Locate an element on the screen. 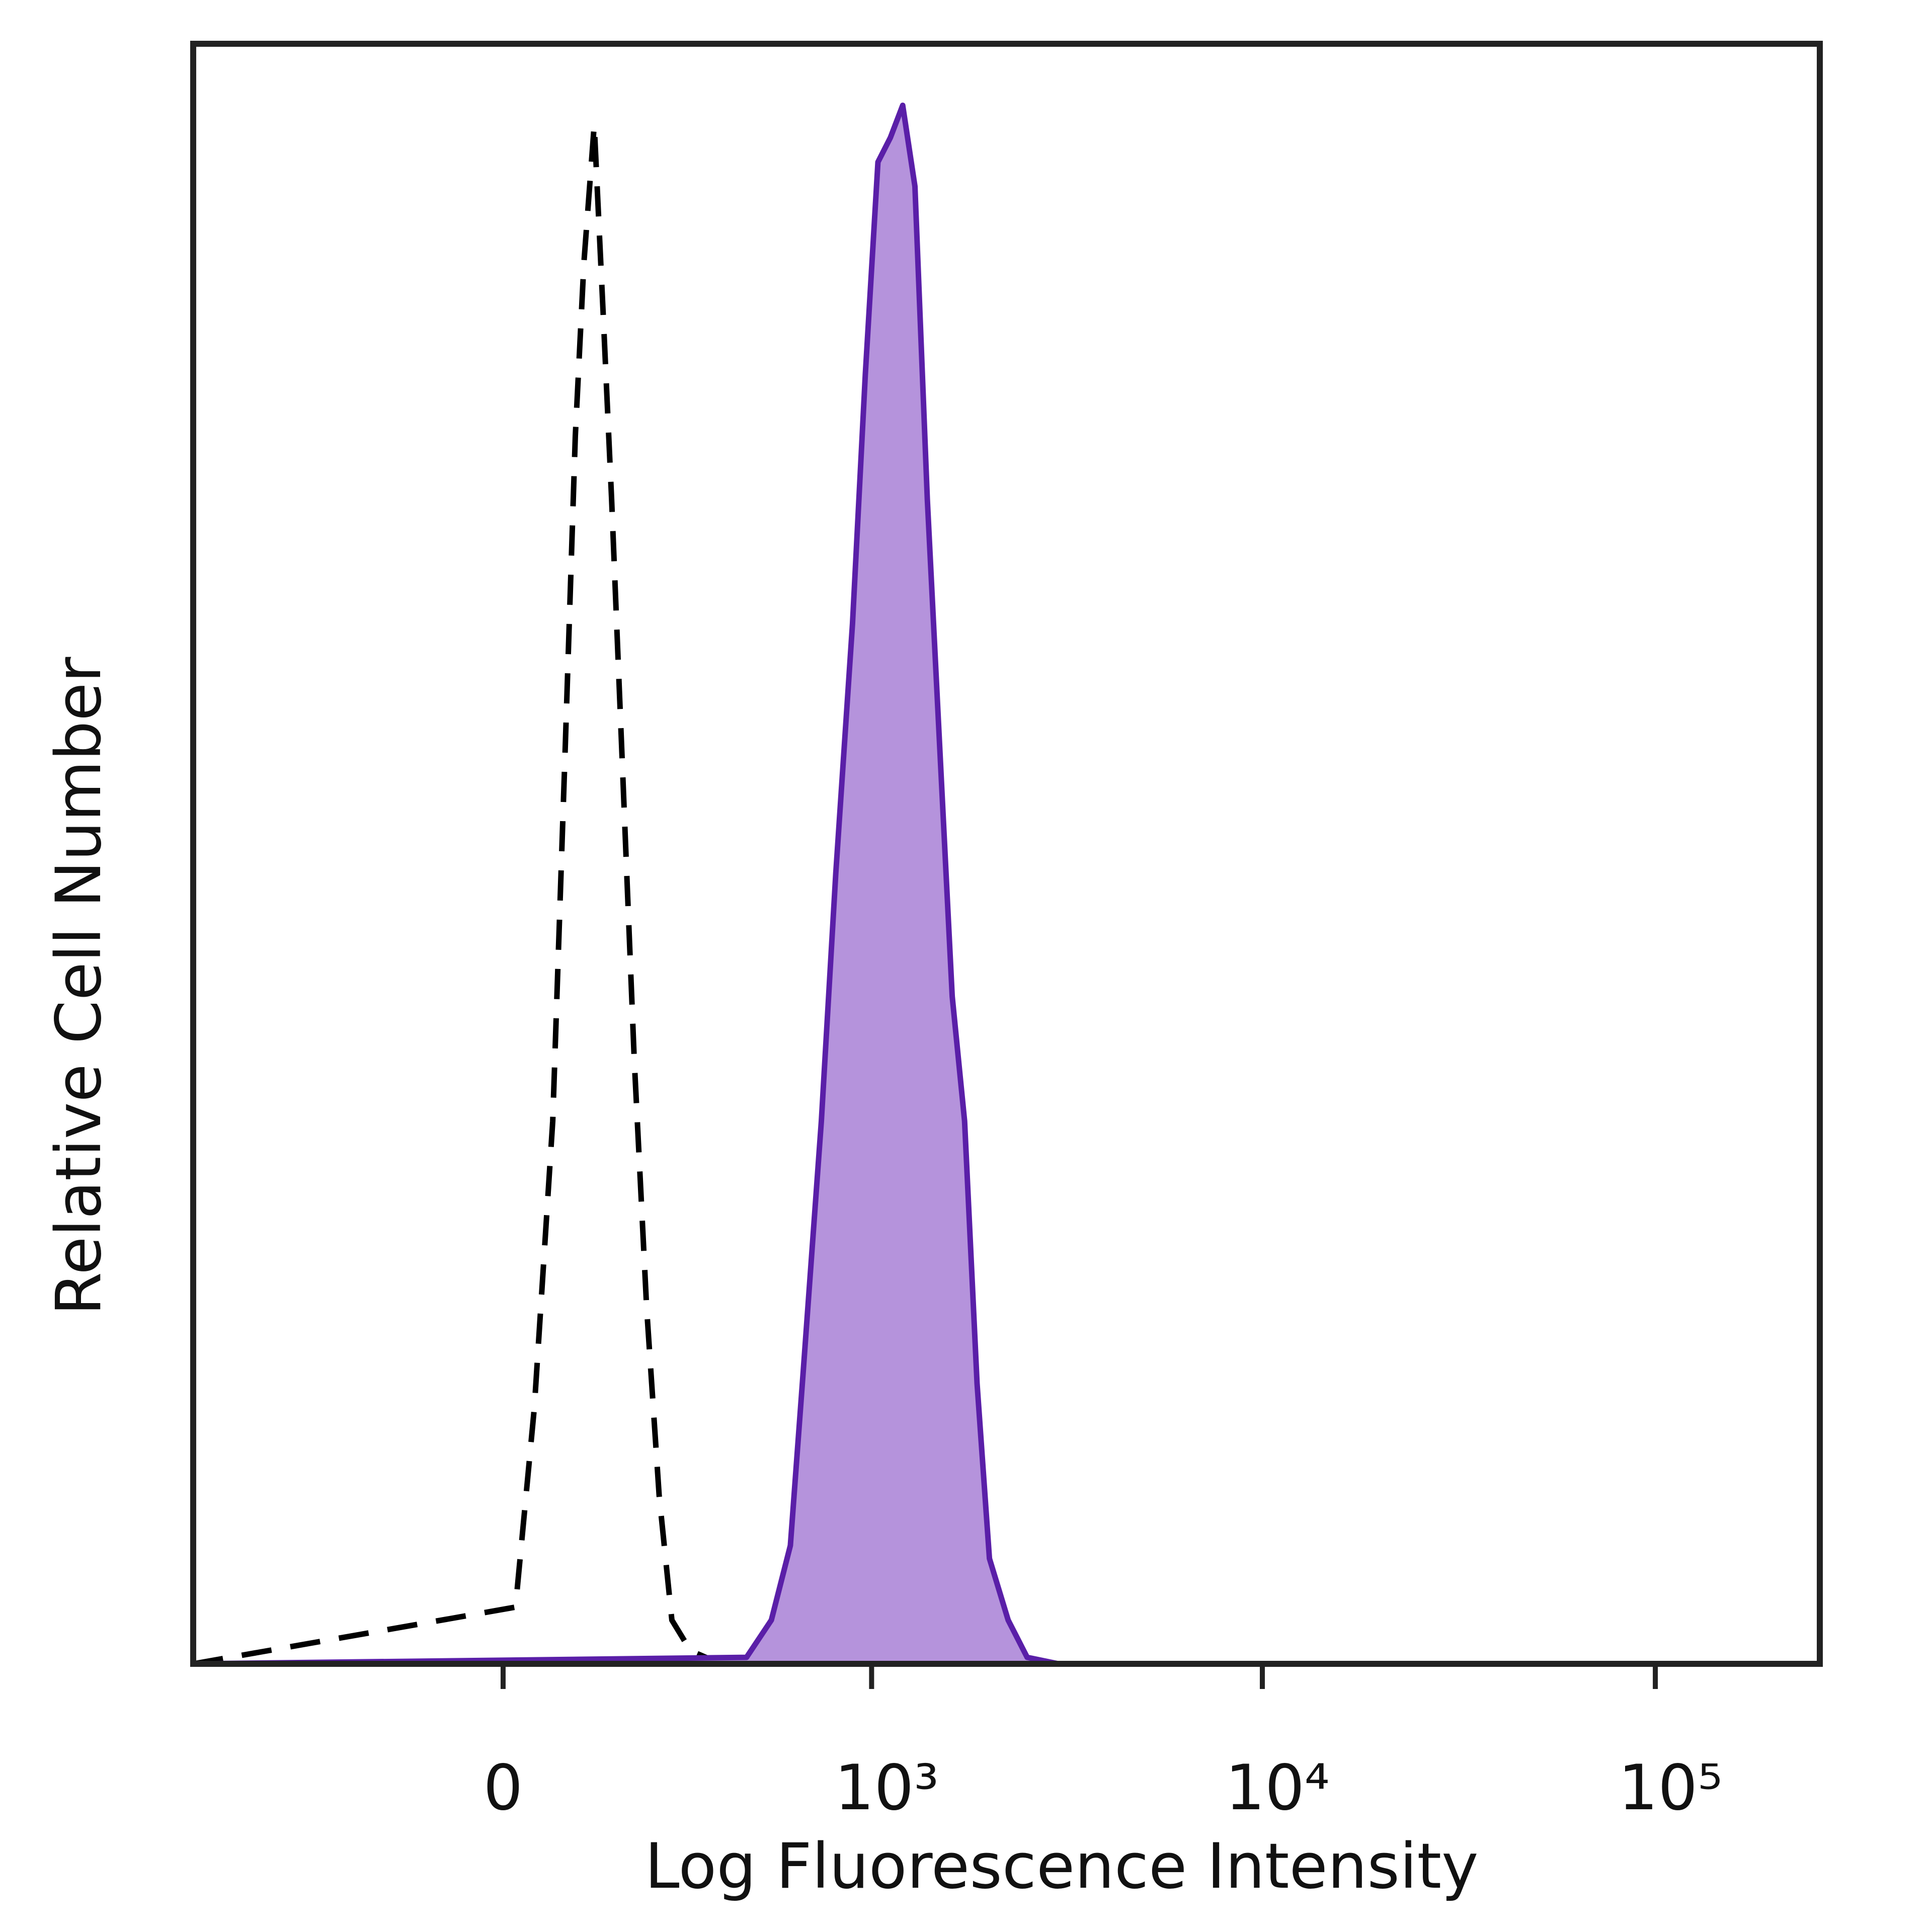 The height and width of the screenshot is (1932, 1932). x-axis-title: Log Fluorescence Intensity is located at coordinates (1062, 1866).